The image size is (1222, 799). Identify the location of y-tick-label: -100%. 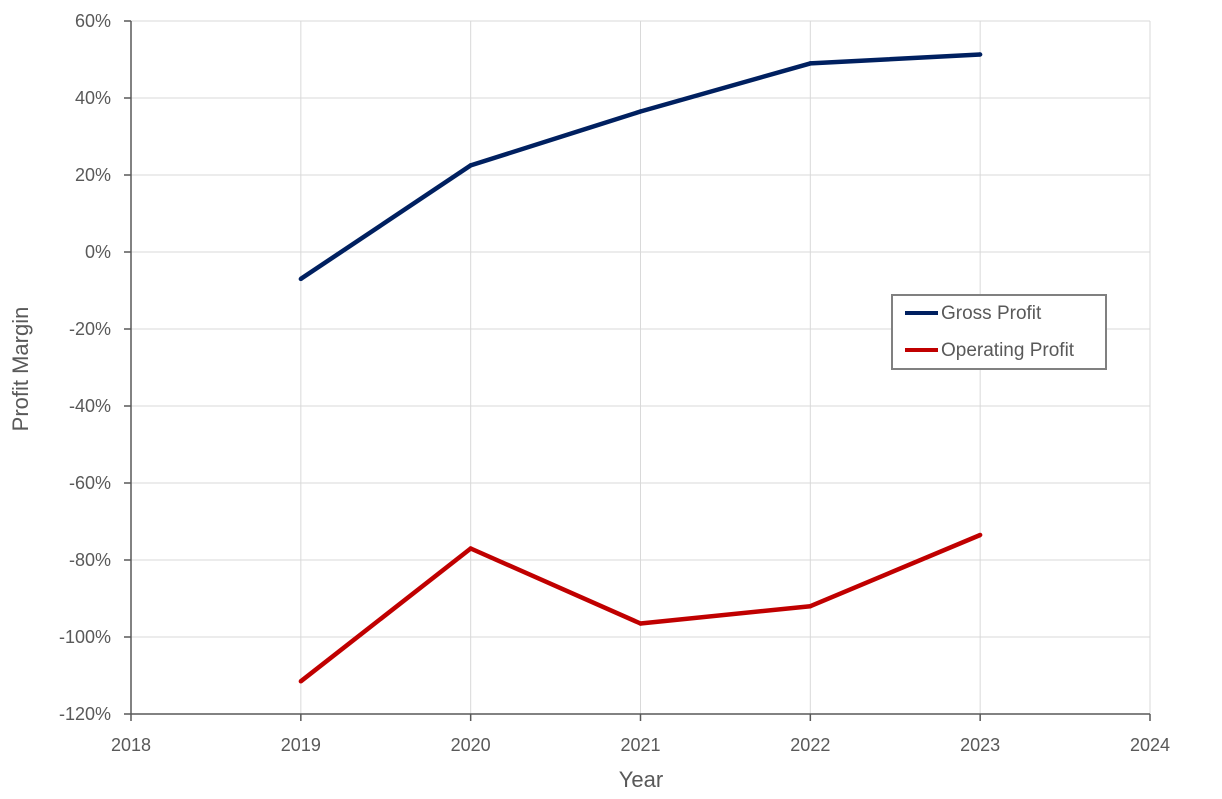
(85, 637).